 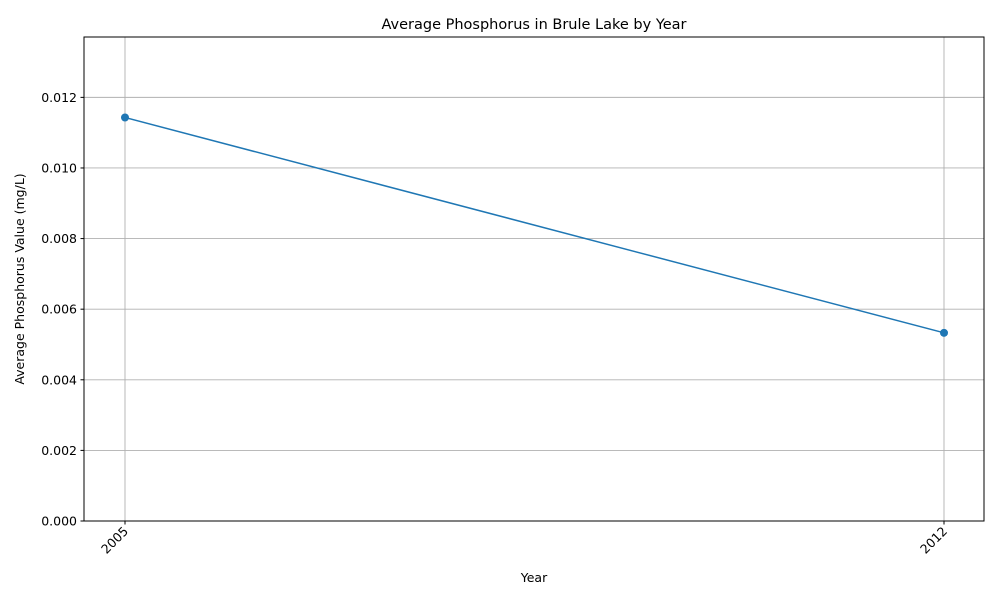 What do you see at coordinates (534, 577) in the screenshot?
I see `x-axis-label: Year` at bounding box center [534, 577].